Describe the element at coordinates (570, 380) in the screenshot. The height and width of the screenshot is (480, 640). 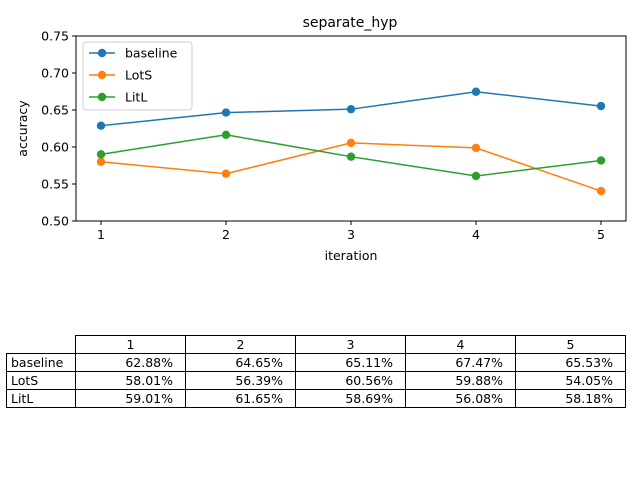
I see `table-cell: 54.05%` at that location.